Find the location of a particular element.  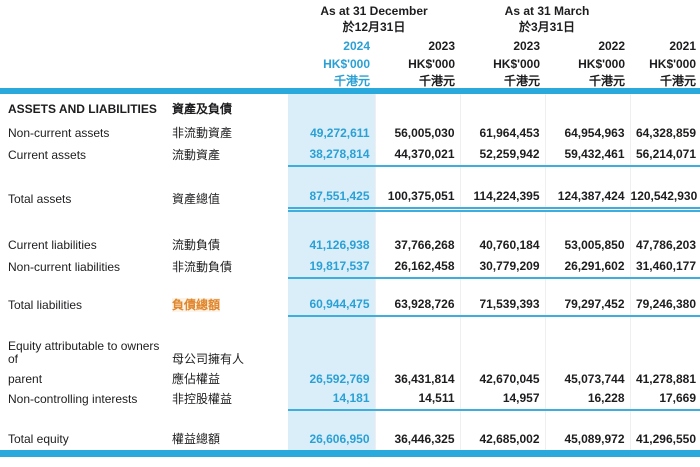

top-accent-bar is located at coordinates (350, 90).